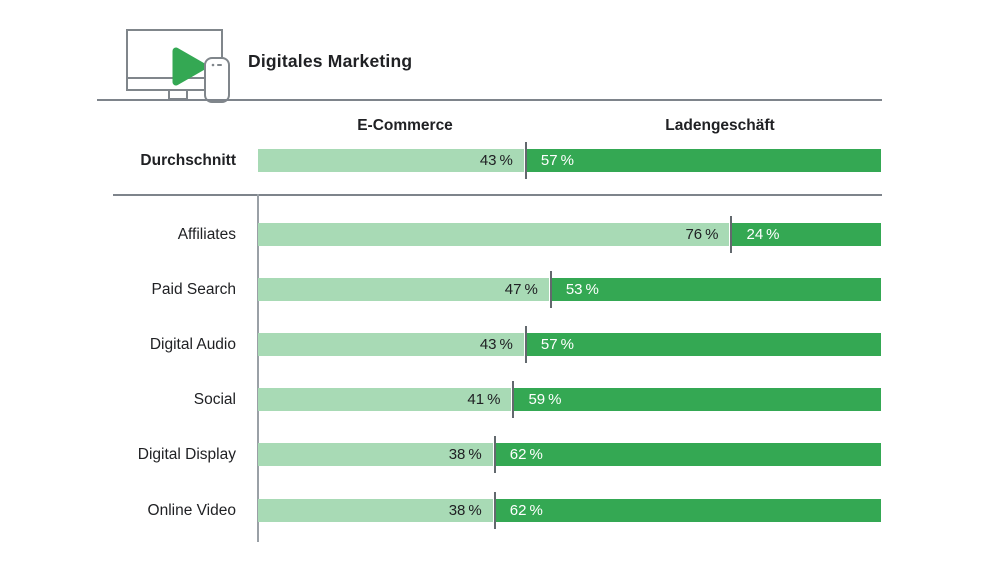  What do you see at coordinates (489, 100) in the screenshot?
I see `header-divider-line` at bounding box center [489, 100].